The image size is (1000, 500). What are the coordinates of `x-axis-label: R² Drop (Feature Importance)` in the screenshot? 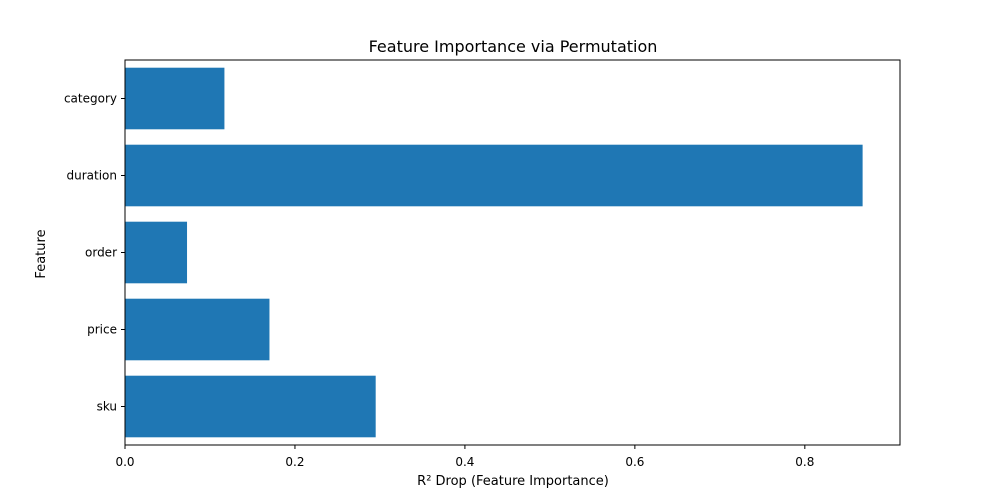 It's located at (513, 481).